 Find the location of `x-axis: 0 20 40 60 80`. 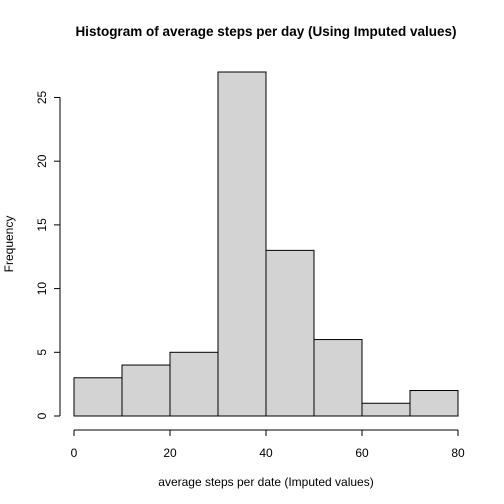

x-axis: 0 20 40 60 80 is located at coordinates (268, 445).